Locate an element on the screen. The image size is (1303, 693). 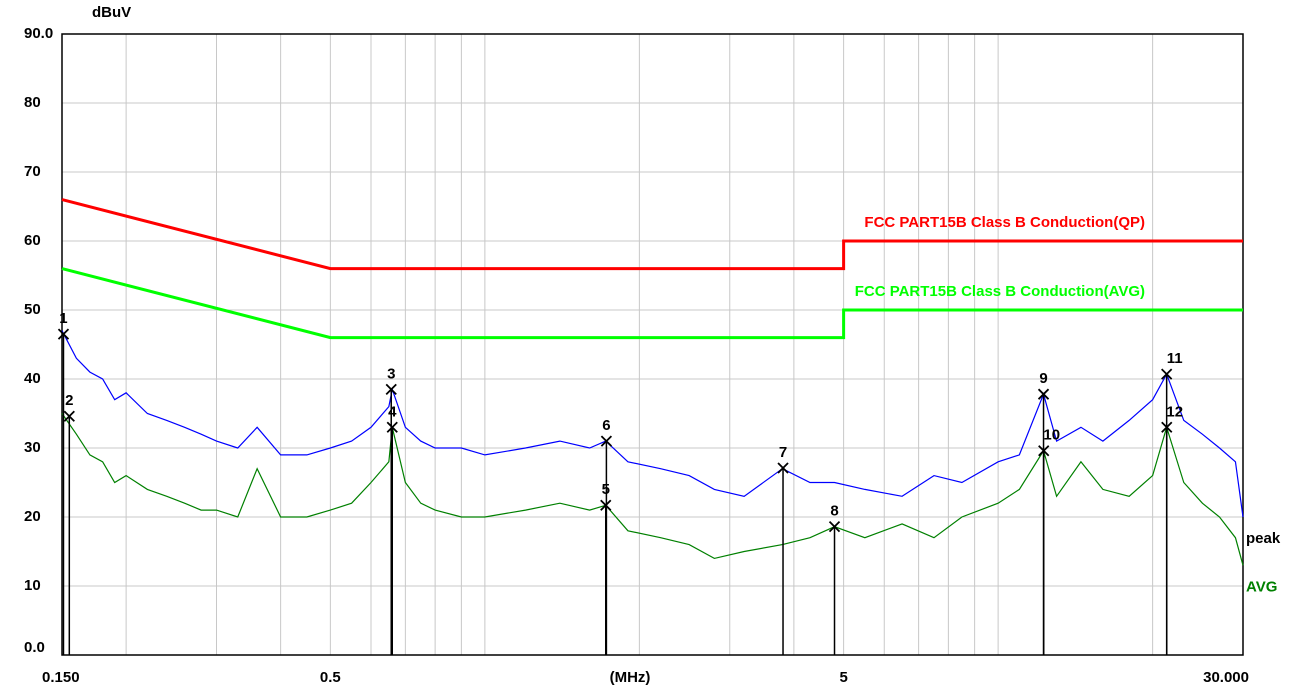
marker-label: 12 is located at coordinates (1174, 411).